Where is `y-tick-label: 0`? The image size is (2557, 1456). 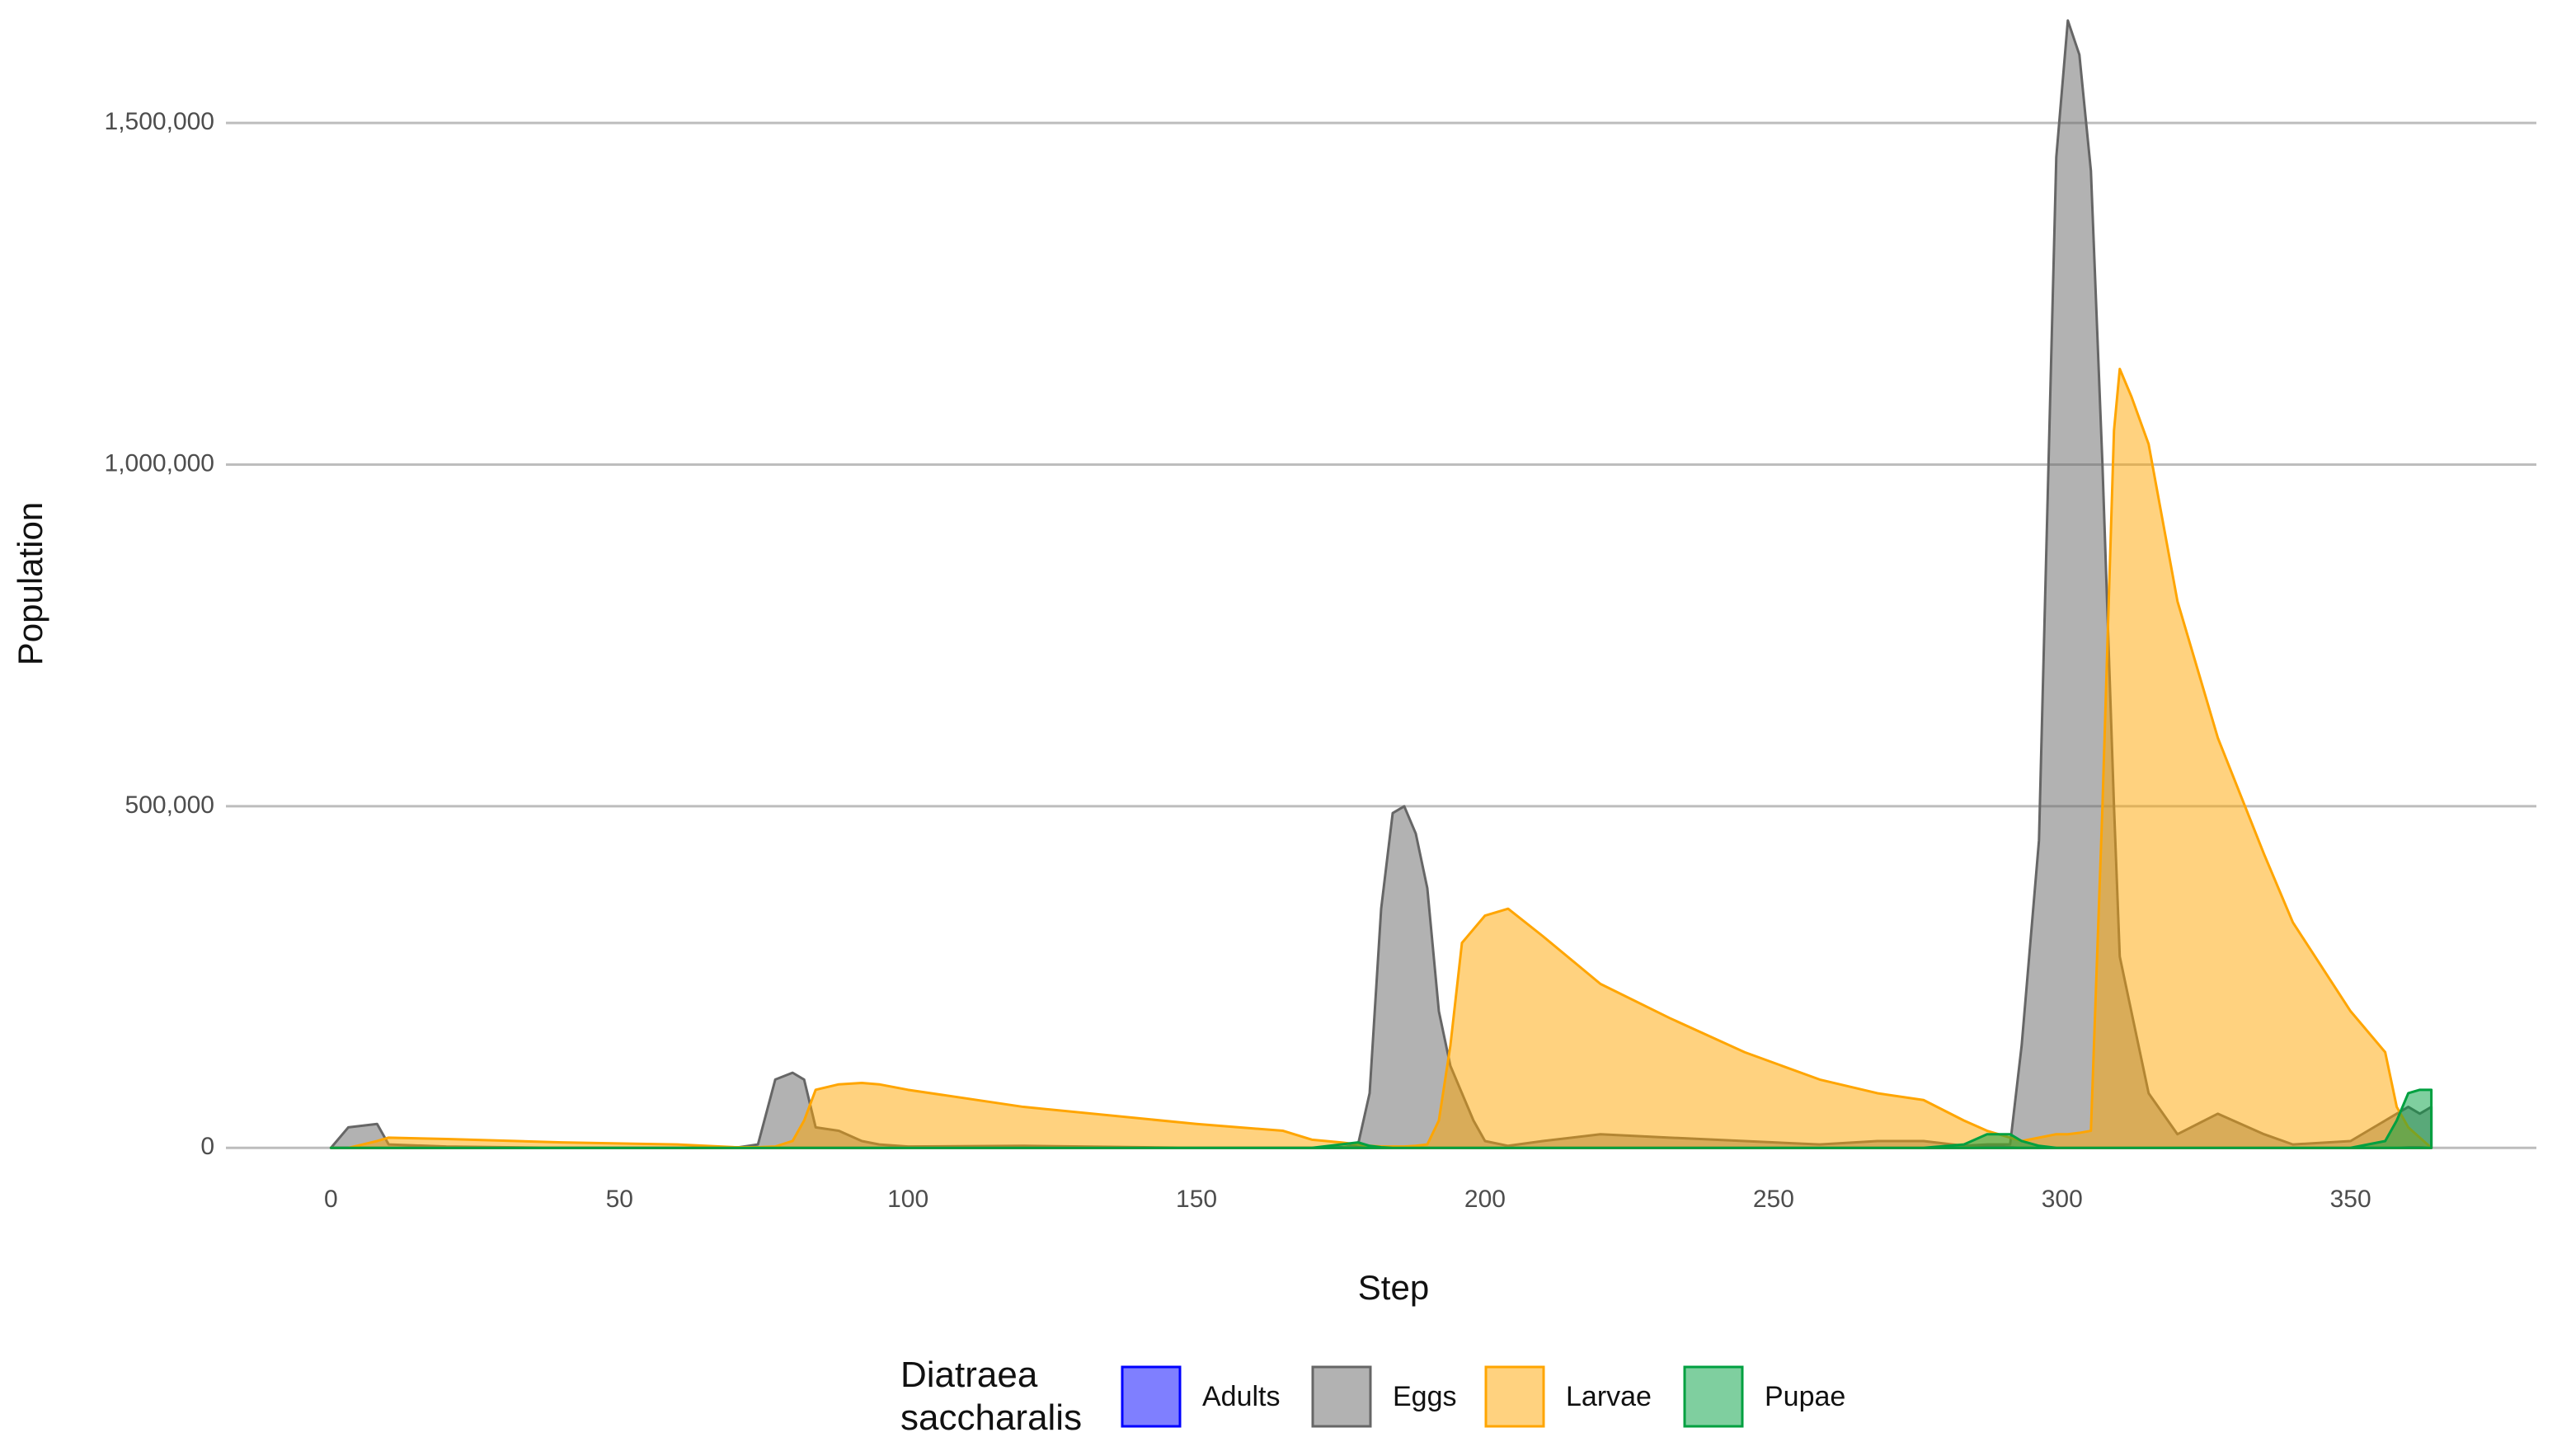
y-tick-label: 0 is located at coordinates (207, 1146).